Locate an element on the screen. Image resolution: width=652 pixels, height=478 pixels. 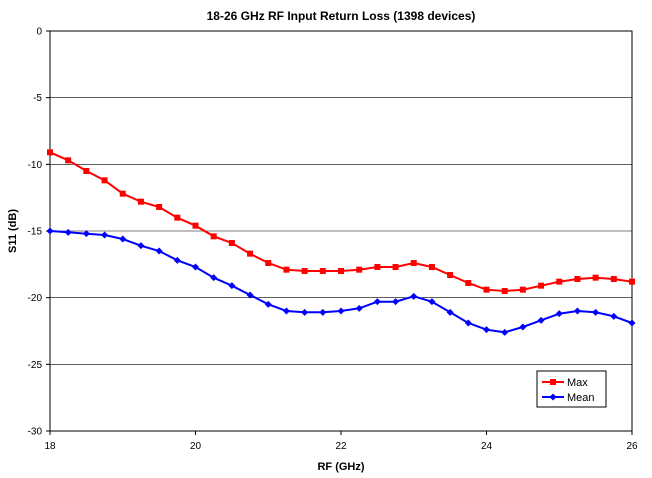
legend-marker-max is located at coordinates (553, 382).